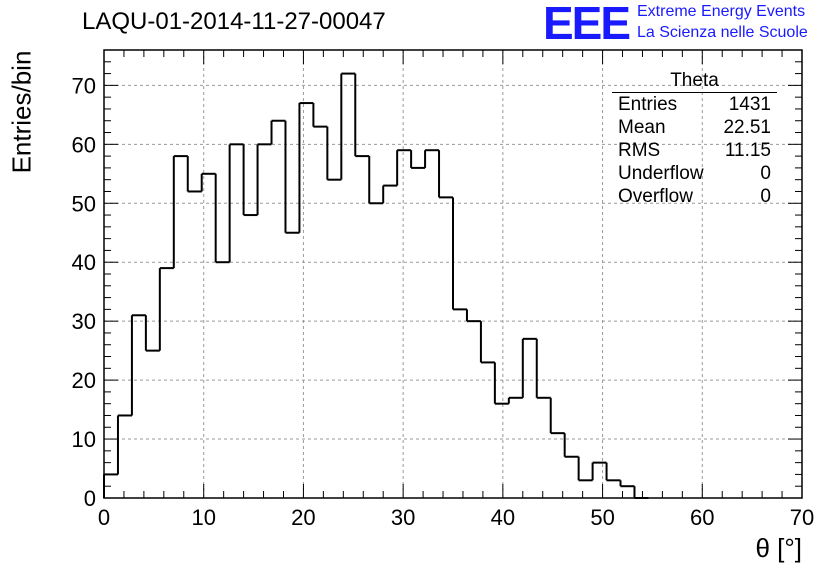 The width and height of the screenshot is (836, 572). What do you see at coordinates (639, 150) in the screenshot?
I see `stats-label: RMS` at bounding box center [639, 150].